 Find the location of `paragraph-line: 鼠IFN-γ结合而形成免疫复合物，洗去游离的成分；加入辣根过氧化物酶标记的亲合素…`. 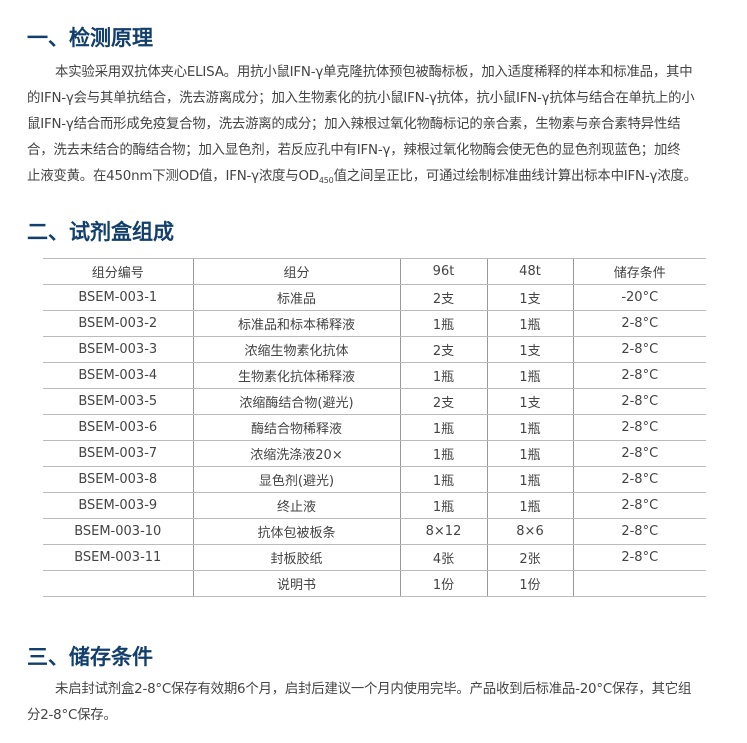

paragraph-line: 鼠IFN-γ结合而形成免疫复合物，洗去游离的成分；加入辣根过氧化物酶标记的亲合素… is located at coordinates (354, 124).